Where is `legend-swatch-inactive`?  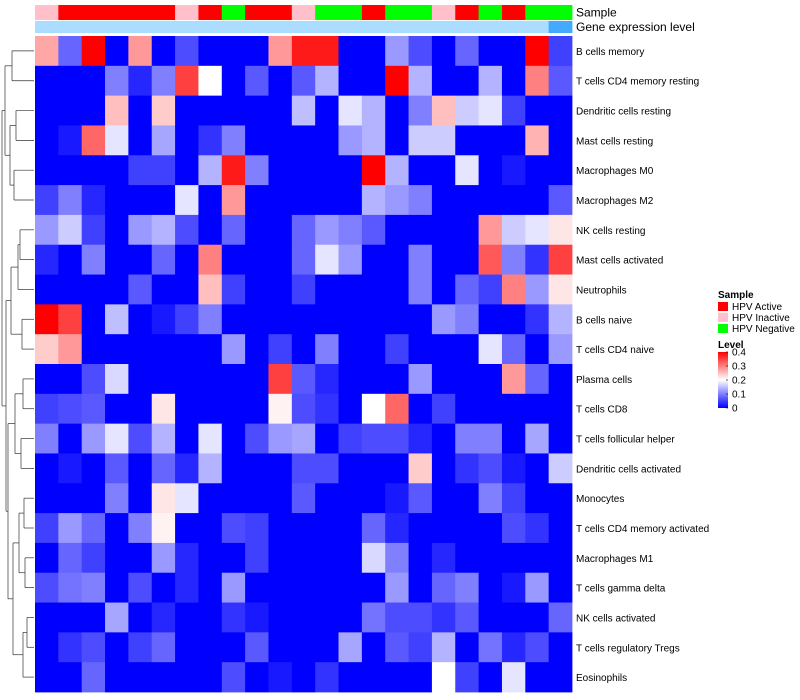 legend-swatch-inactive is located at coordinates (723, 317).